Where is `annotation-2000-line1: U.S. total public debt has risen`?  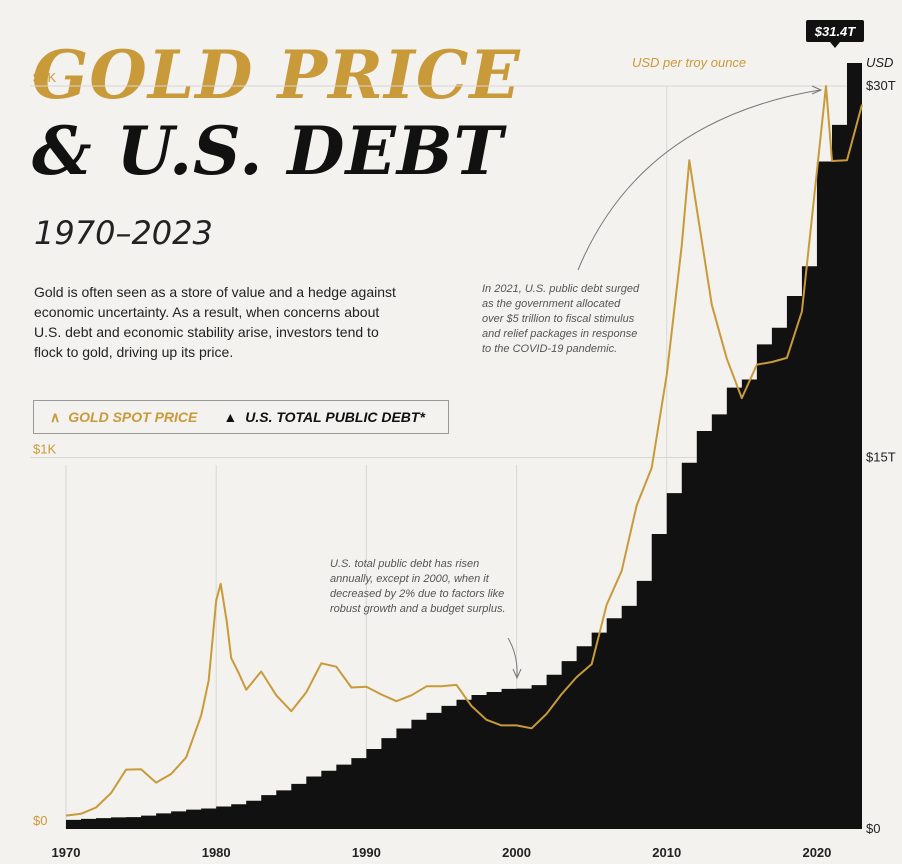 annotation-2000-line1: U.S. total public debt has risen is located at coordinates (404, 564).